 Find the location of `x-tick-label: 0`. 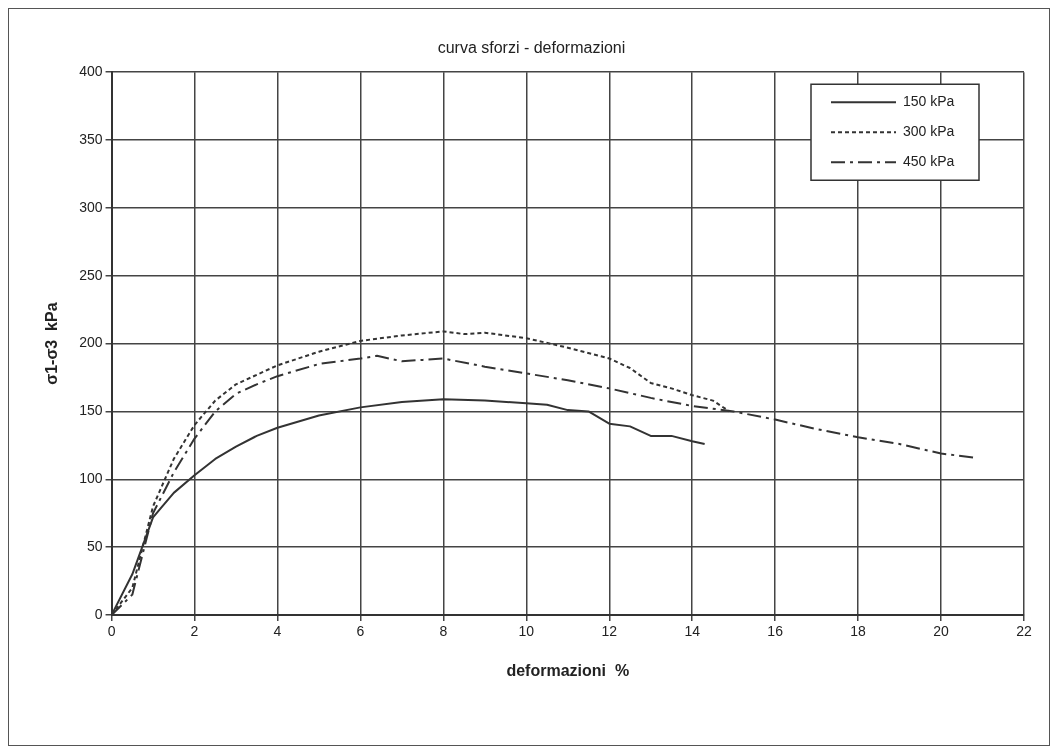

x-tick-label: 0 is located at coordinates (111, 631).